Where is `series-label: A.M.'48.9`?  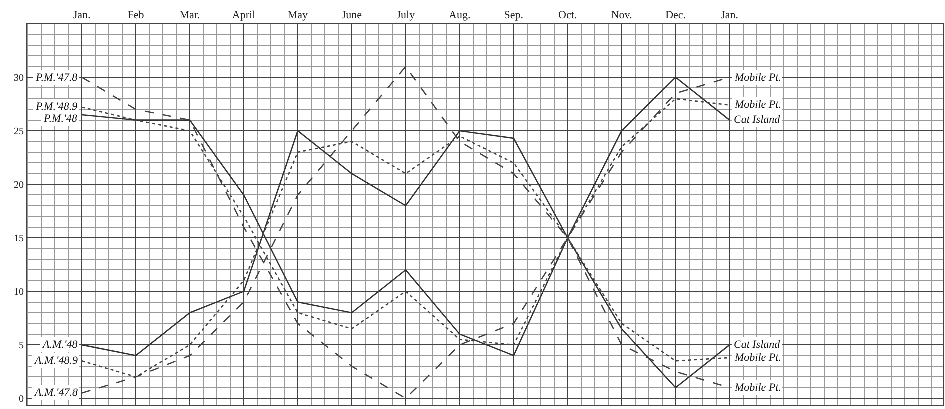 series-label: A.M.'48.9 is located at coordinates (56, 361).